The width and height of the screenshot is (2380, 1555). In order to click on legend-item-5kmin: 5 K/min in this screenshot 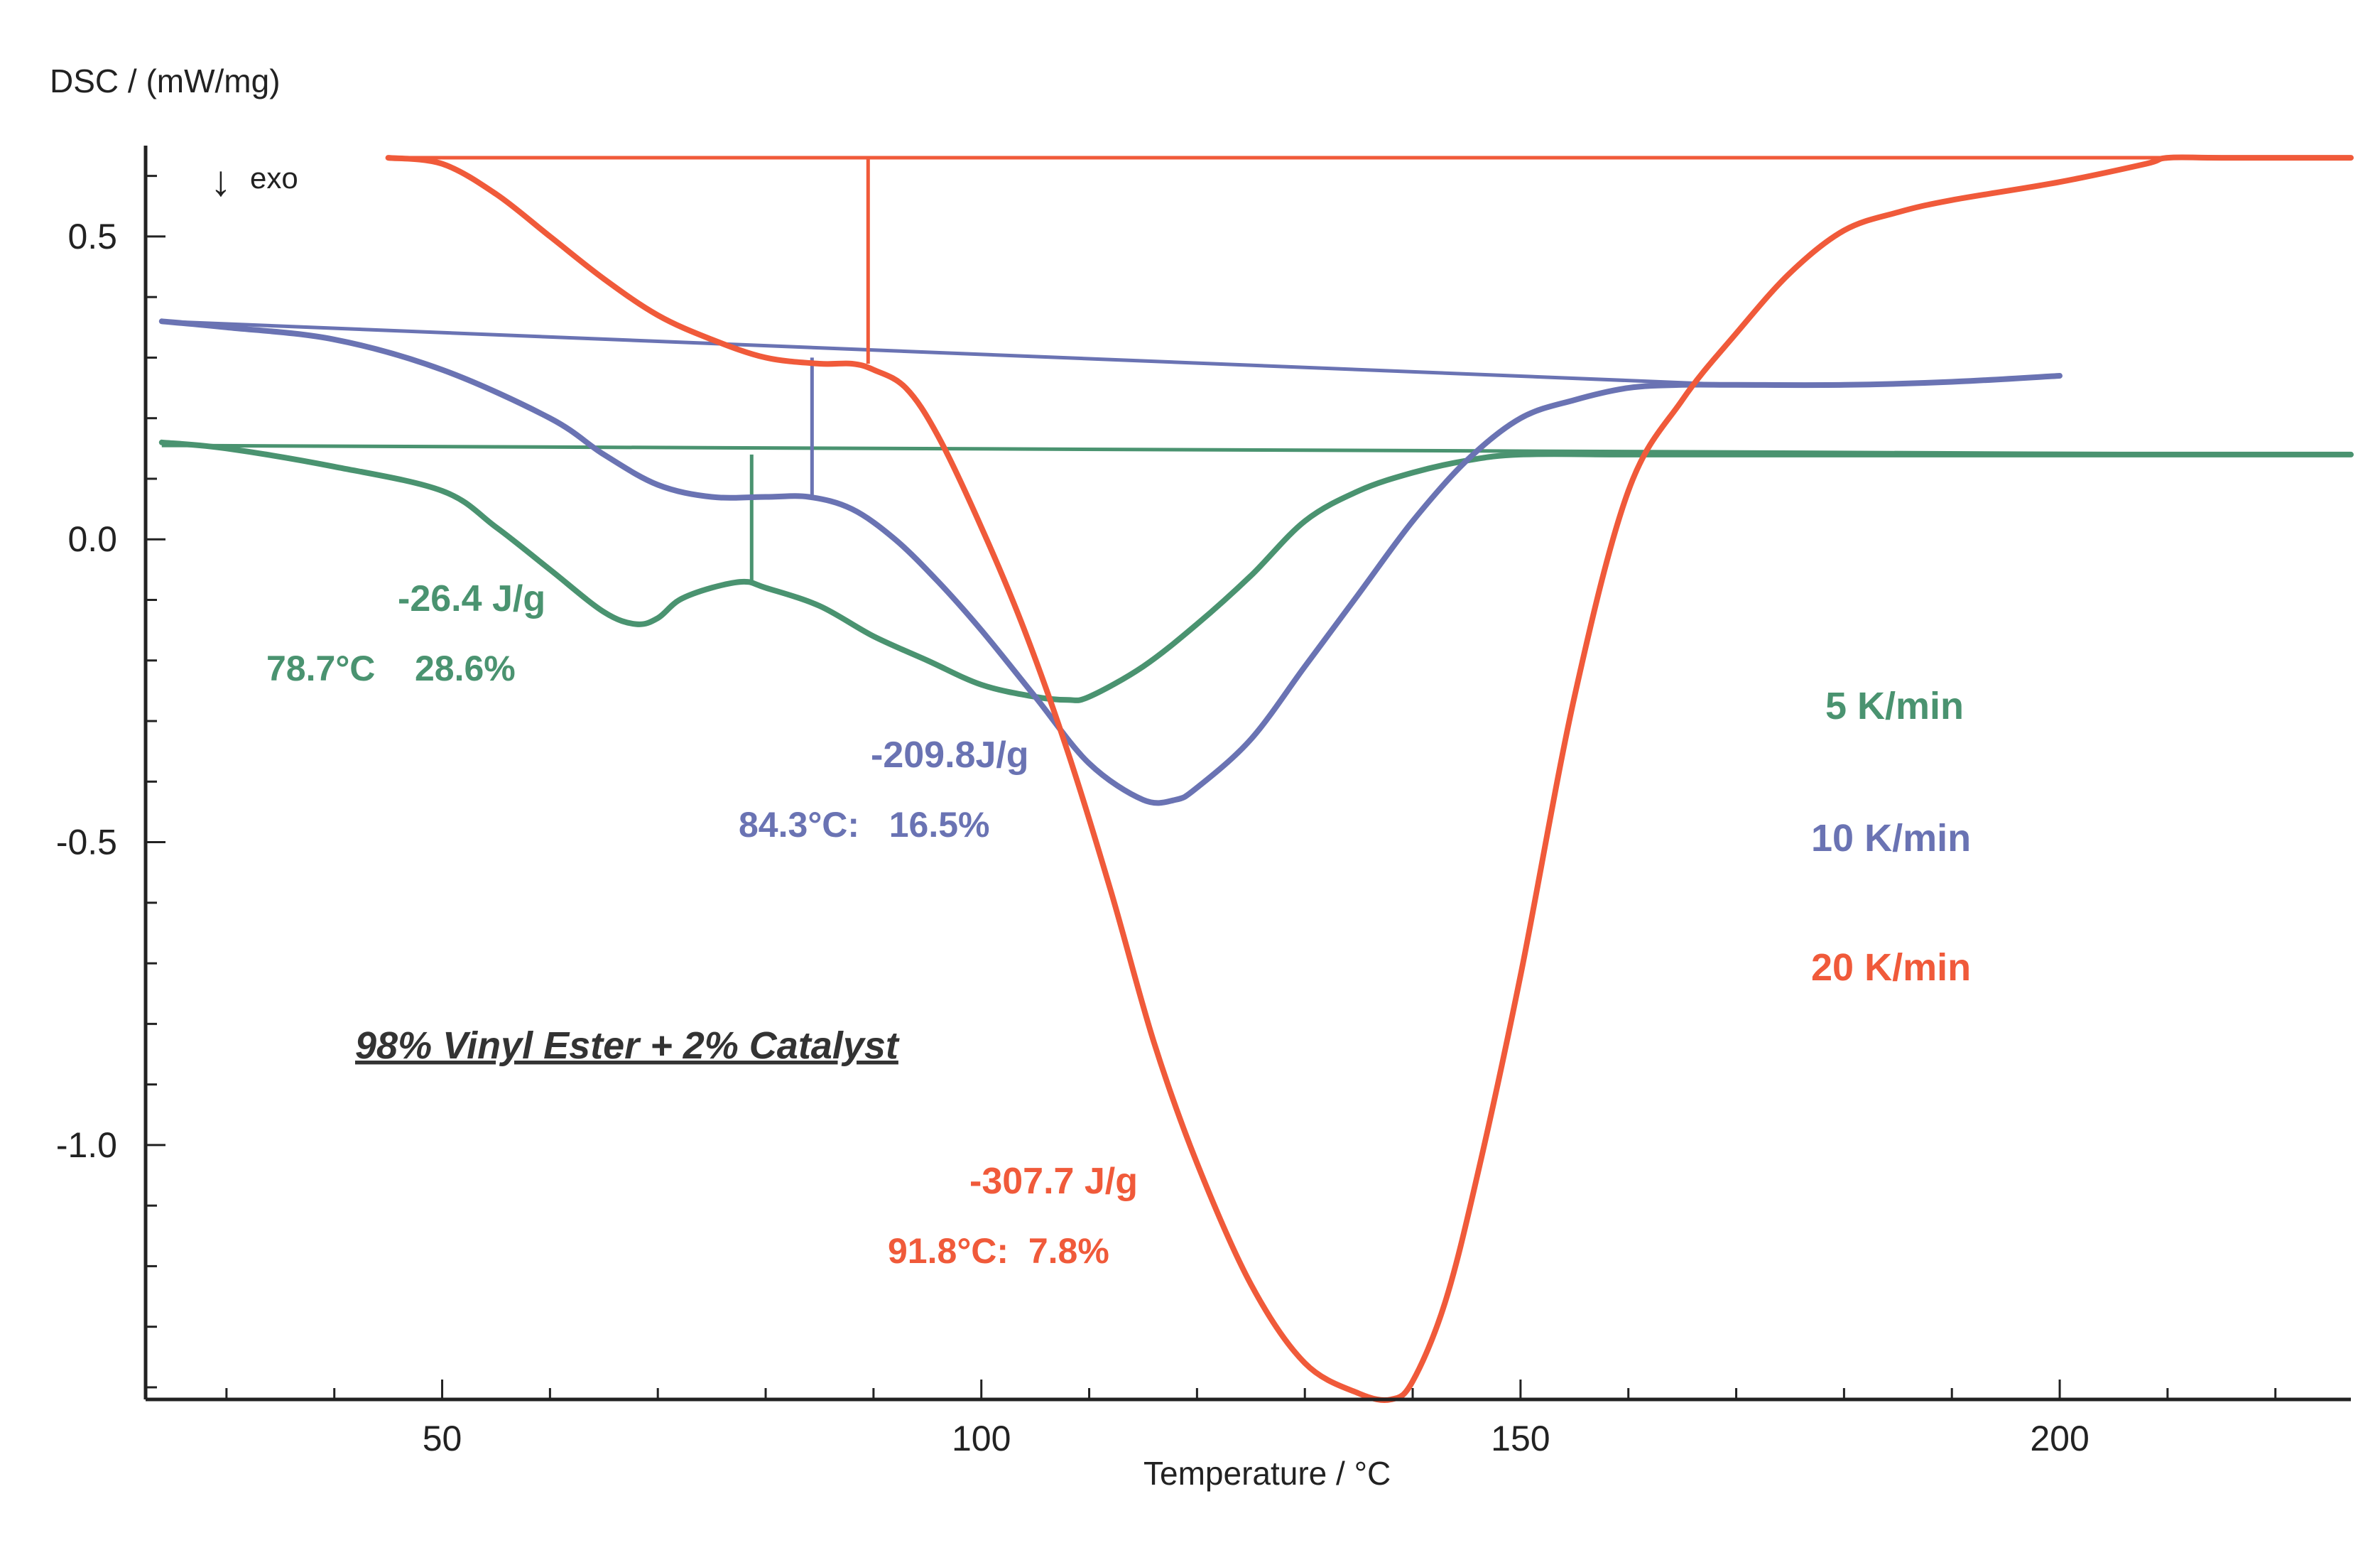, I will do `click(1895, 706)`.